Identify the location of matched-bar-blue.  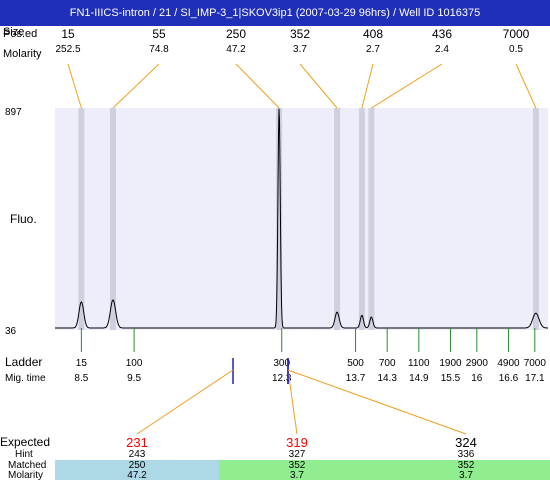
(137, 470).